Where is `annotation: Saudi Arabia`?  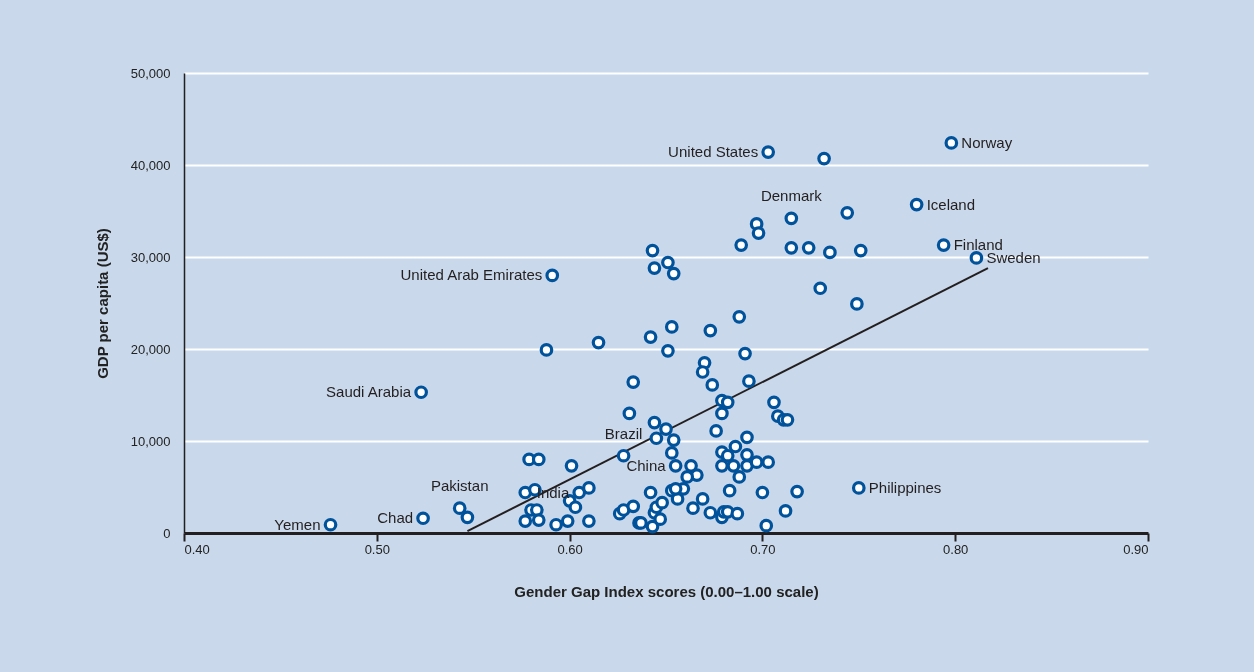 annotation: Saudi Arabia is located at coordinates (369, 392).